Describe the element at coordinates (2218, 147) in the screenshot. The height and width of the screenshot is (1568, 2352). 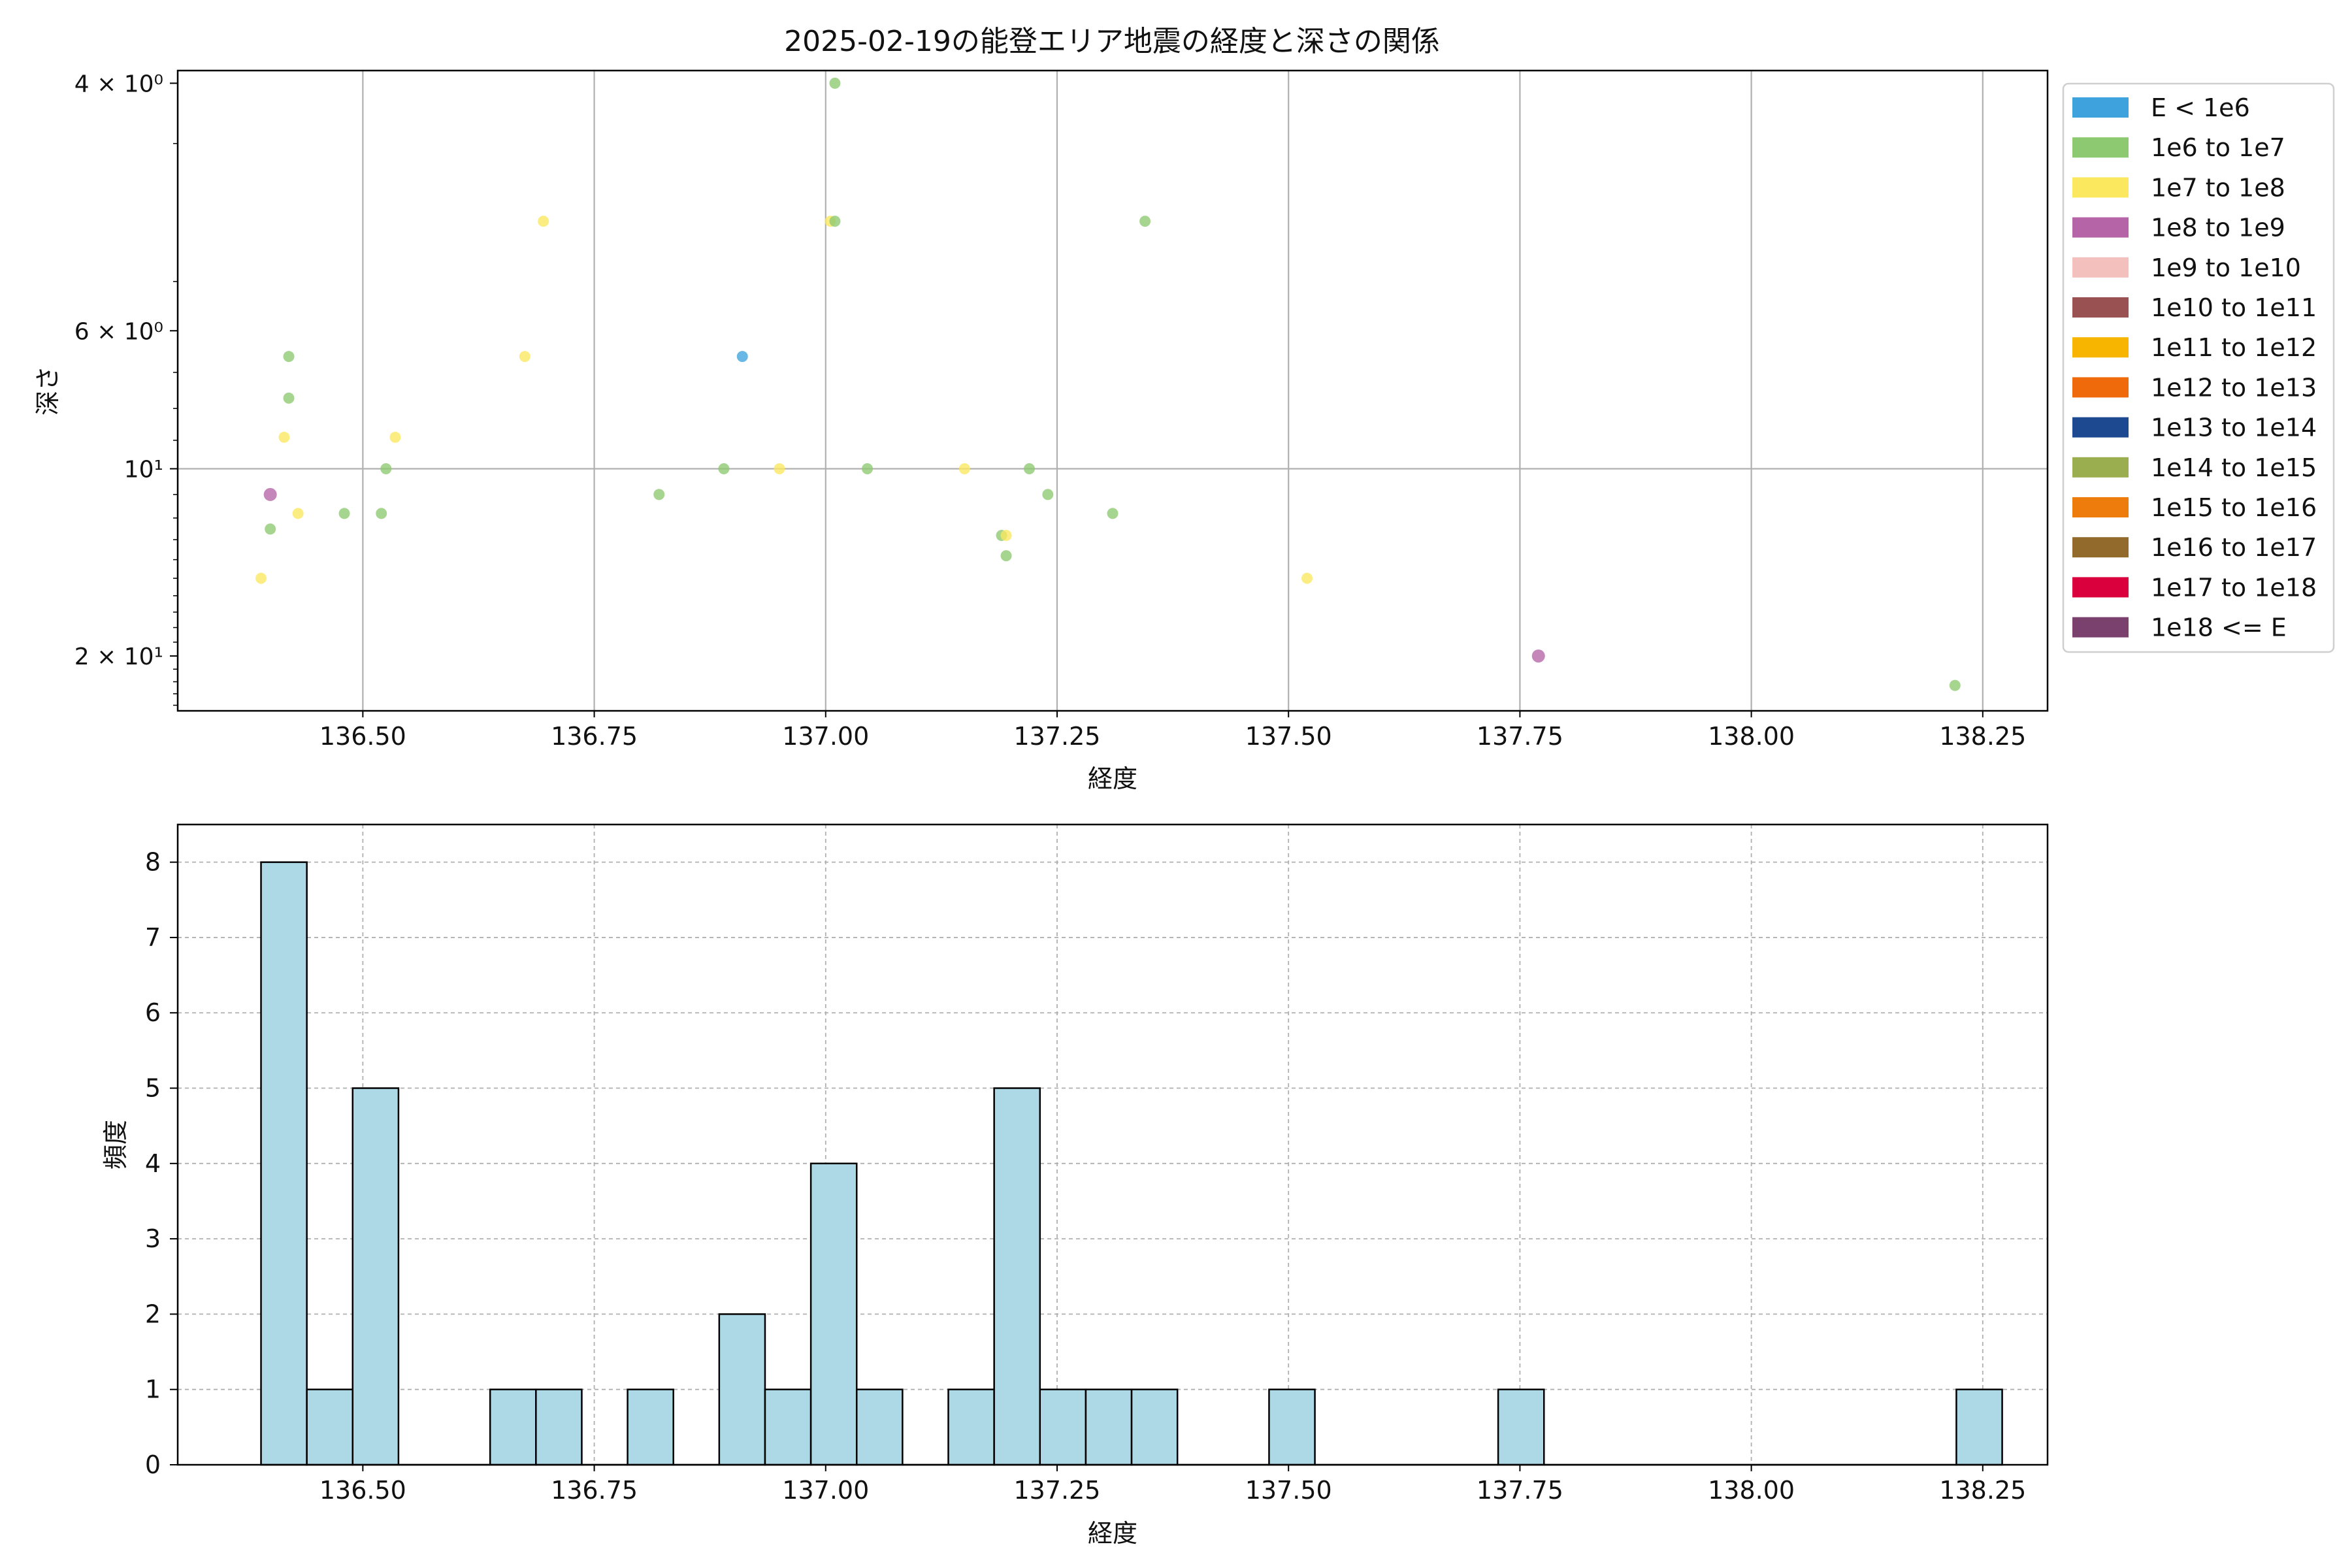
I see `legend-label-1: 1e6 to 1e7` at that location.